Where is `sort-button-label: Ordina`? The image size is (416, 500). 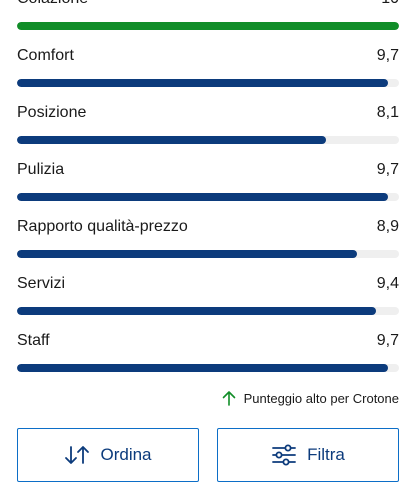 sort-button-label: Ordina is located at coordinates (126, 454).